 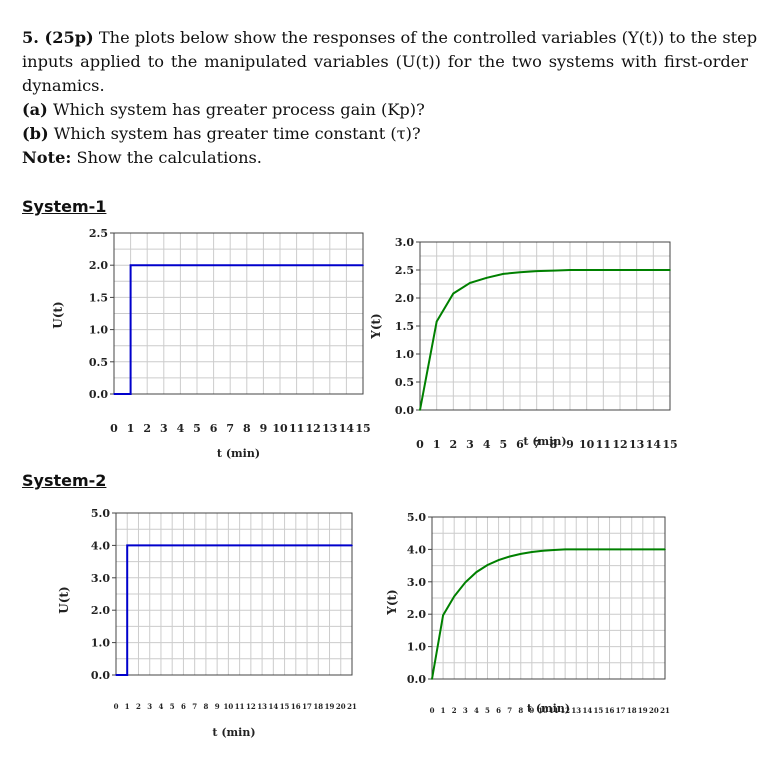 What do you see at coordinates (385, 158) in the screenshot?
I see `note: Note: Show the calculations.` at bounding box center [385, 158].